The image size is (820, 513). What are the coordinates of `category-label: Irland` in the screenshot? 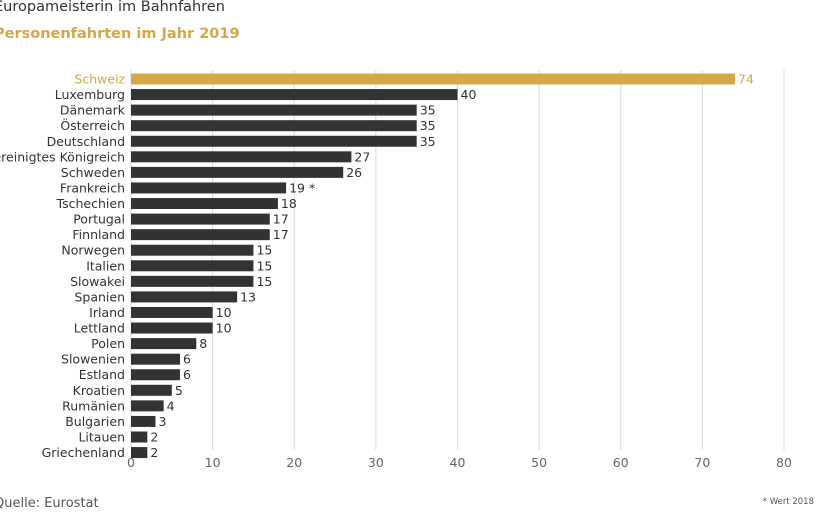 It's located at (107, 312).